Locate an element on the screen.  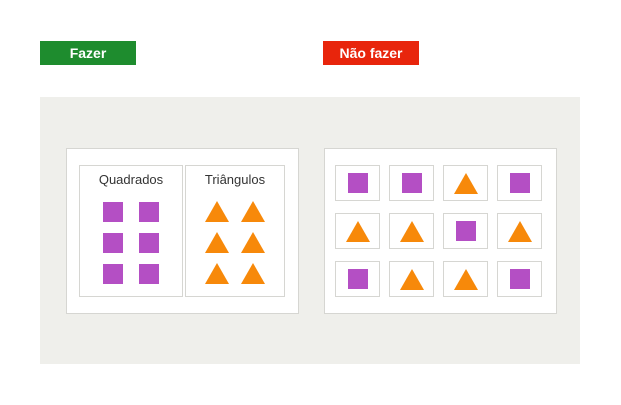
squares-group: Quadrados is located at coordinates (131, 231).